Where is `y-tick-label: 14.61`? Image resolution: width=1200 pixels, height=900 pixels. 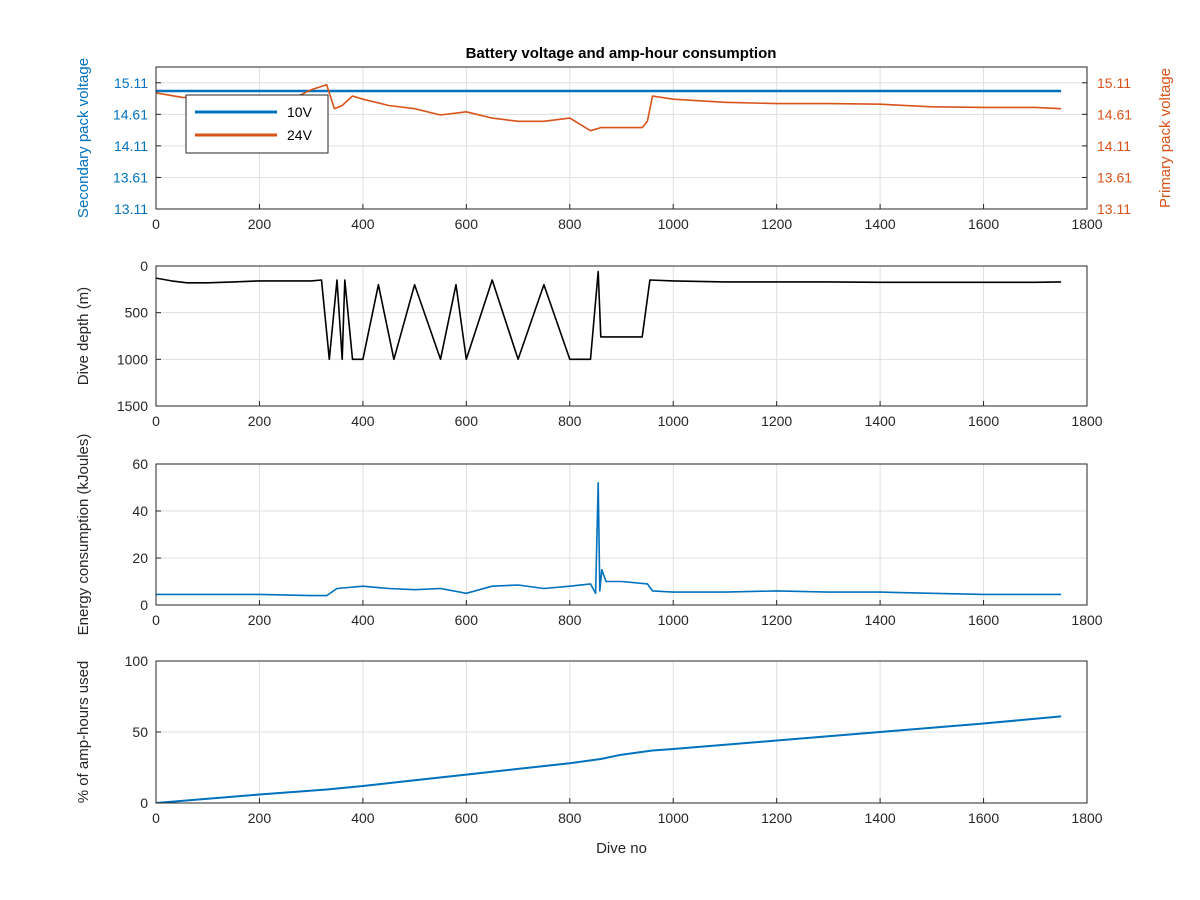
y-tick-label: 14.61 is located at coordinates (130, 114).